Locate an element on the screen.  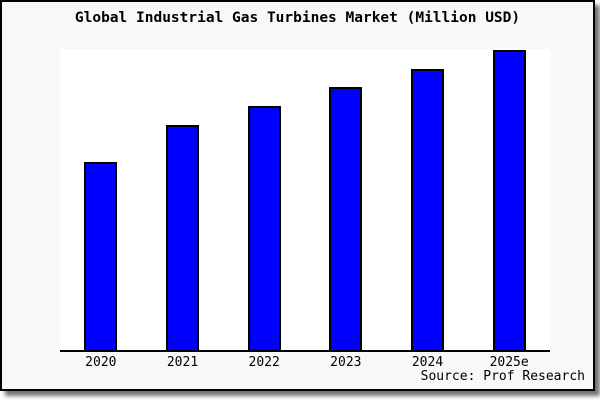
bar-2024 is located at coordinates (427, 209).